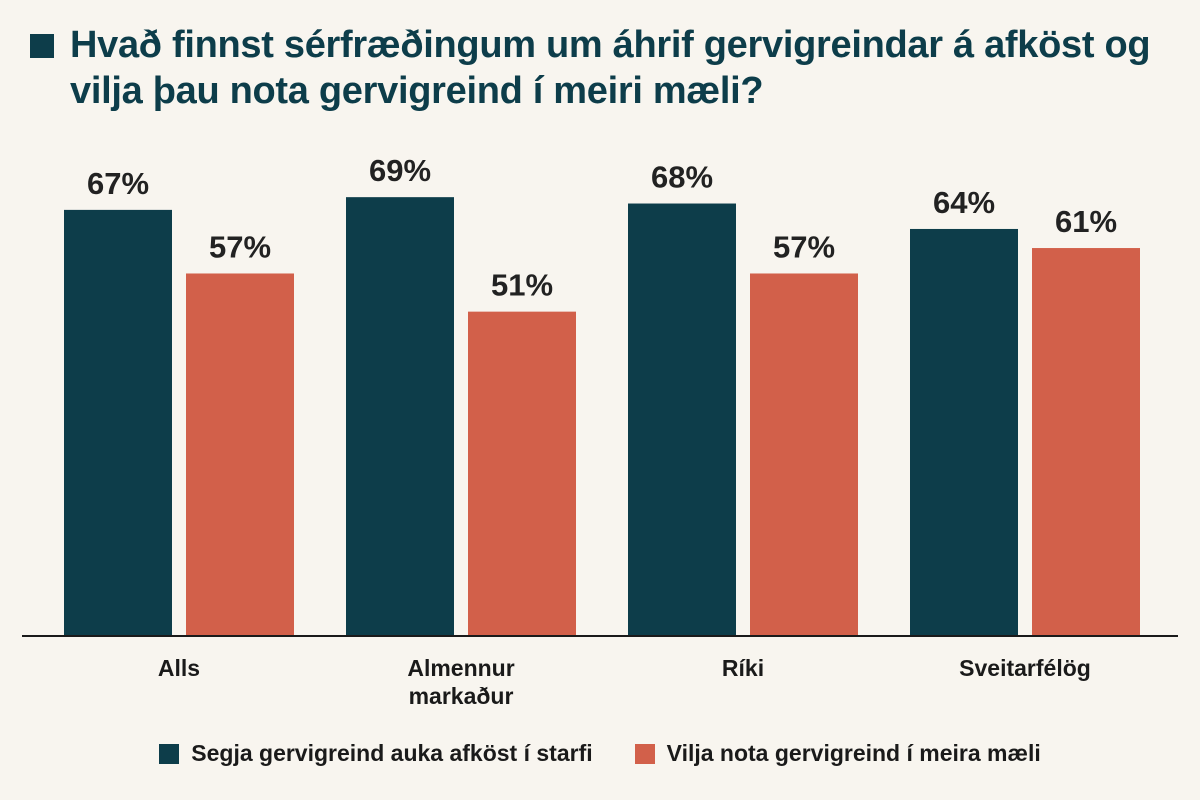 The image size is (1200, 800). I want to click on bar-s1-c0, so click(240, 454).